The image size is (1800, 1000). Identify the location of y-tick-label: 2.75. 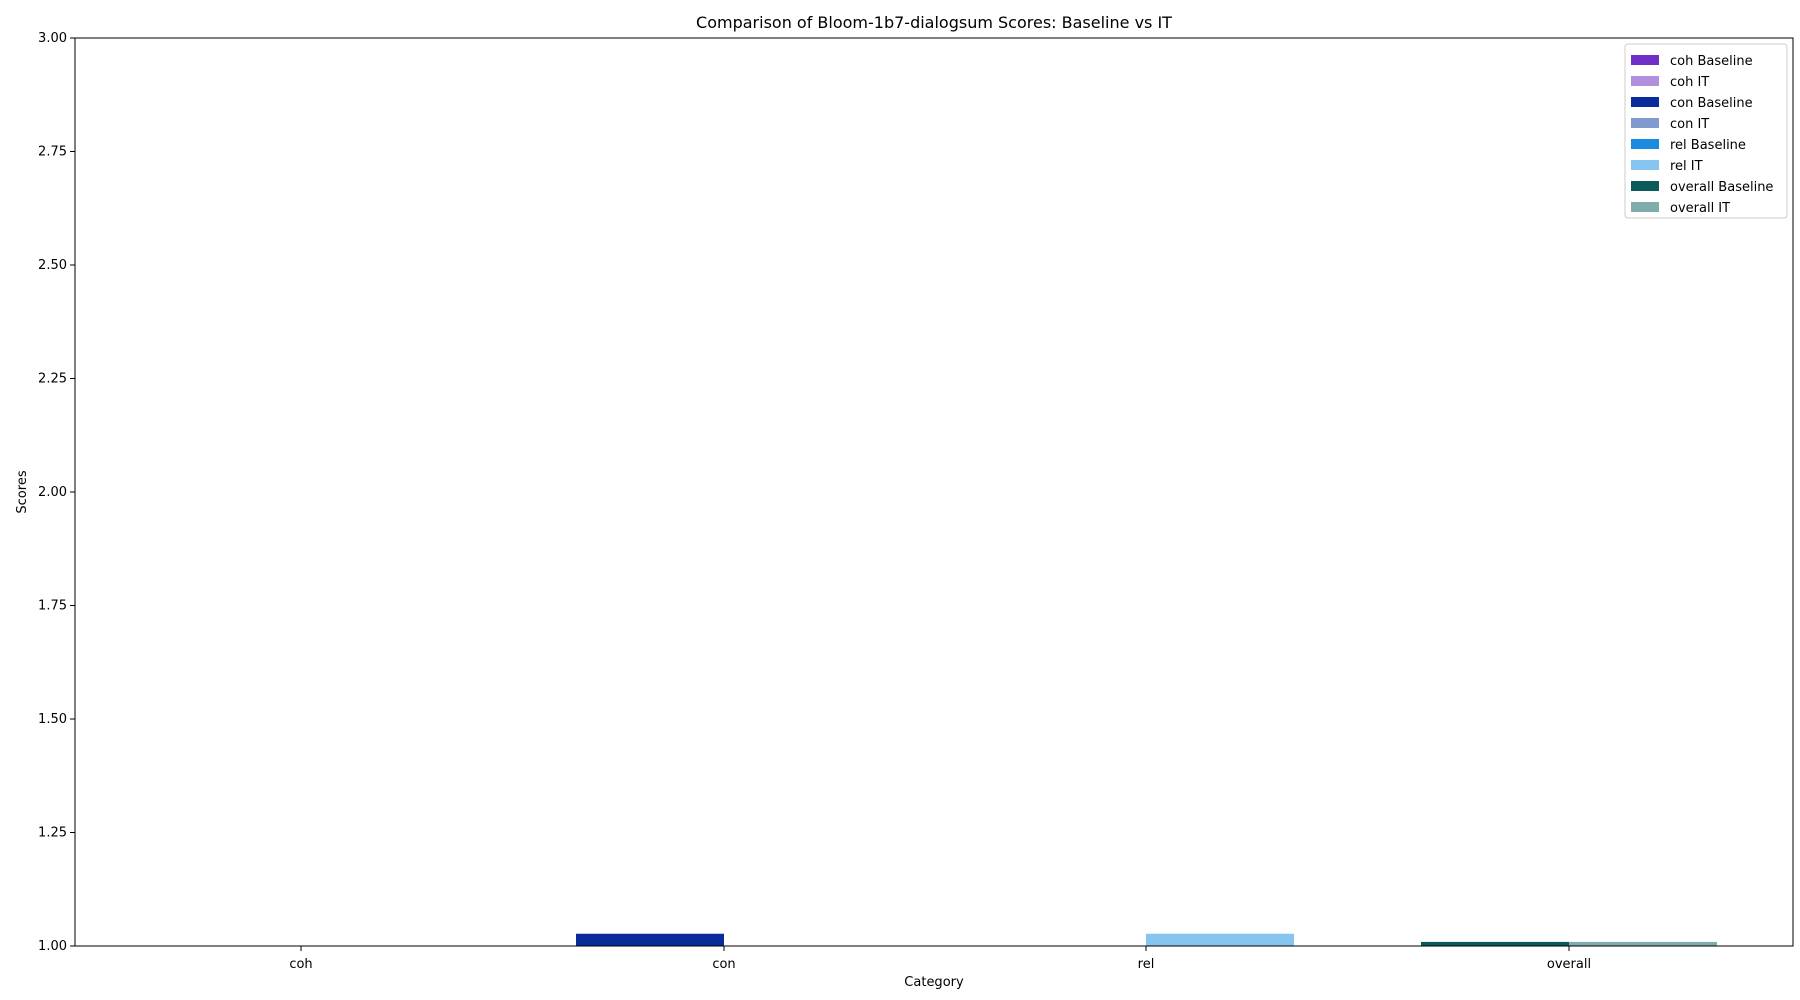
(52, 152).